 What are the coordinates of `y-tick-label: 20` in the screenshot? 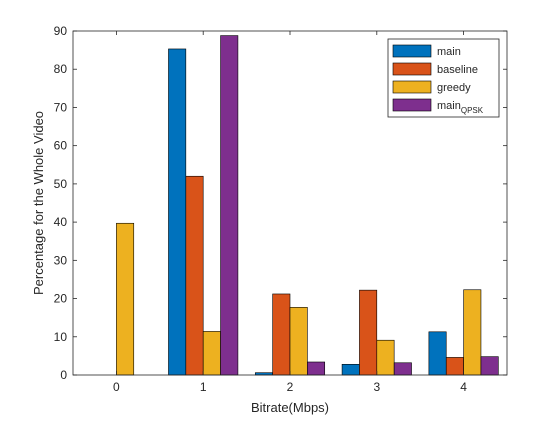 It's located at (61, 299).